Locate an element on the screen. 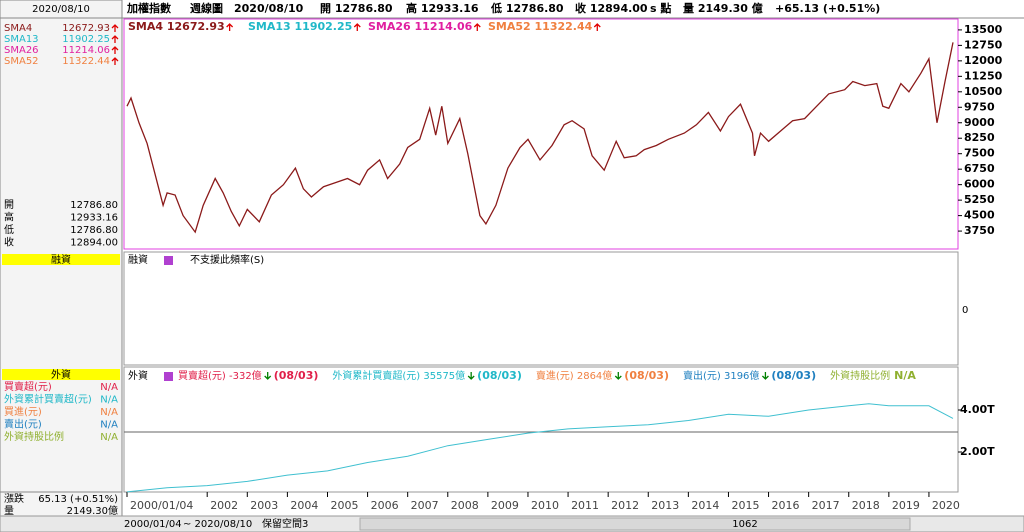  sidebar-date: 2020/08/10 is located at coordinates (61, 9).